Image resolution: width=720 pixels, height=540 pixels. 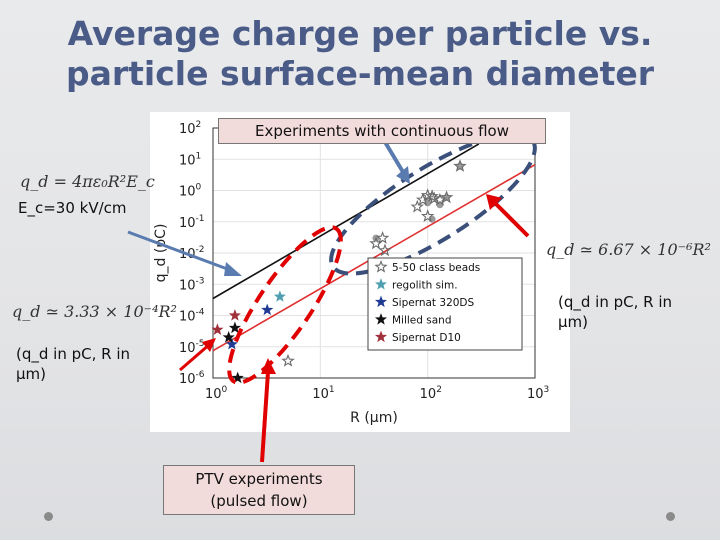 I want to click on units-note-right-line-1: (q_d in pC, R in, so click(x=615, y=302).